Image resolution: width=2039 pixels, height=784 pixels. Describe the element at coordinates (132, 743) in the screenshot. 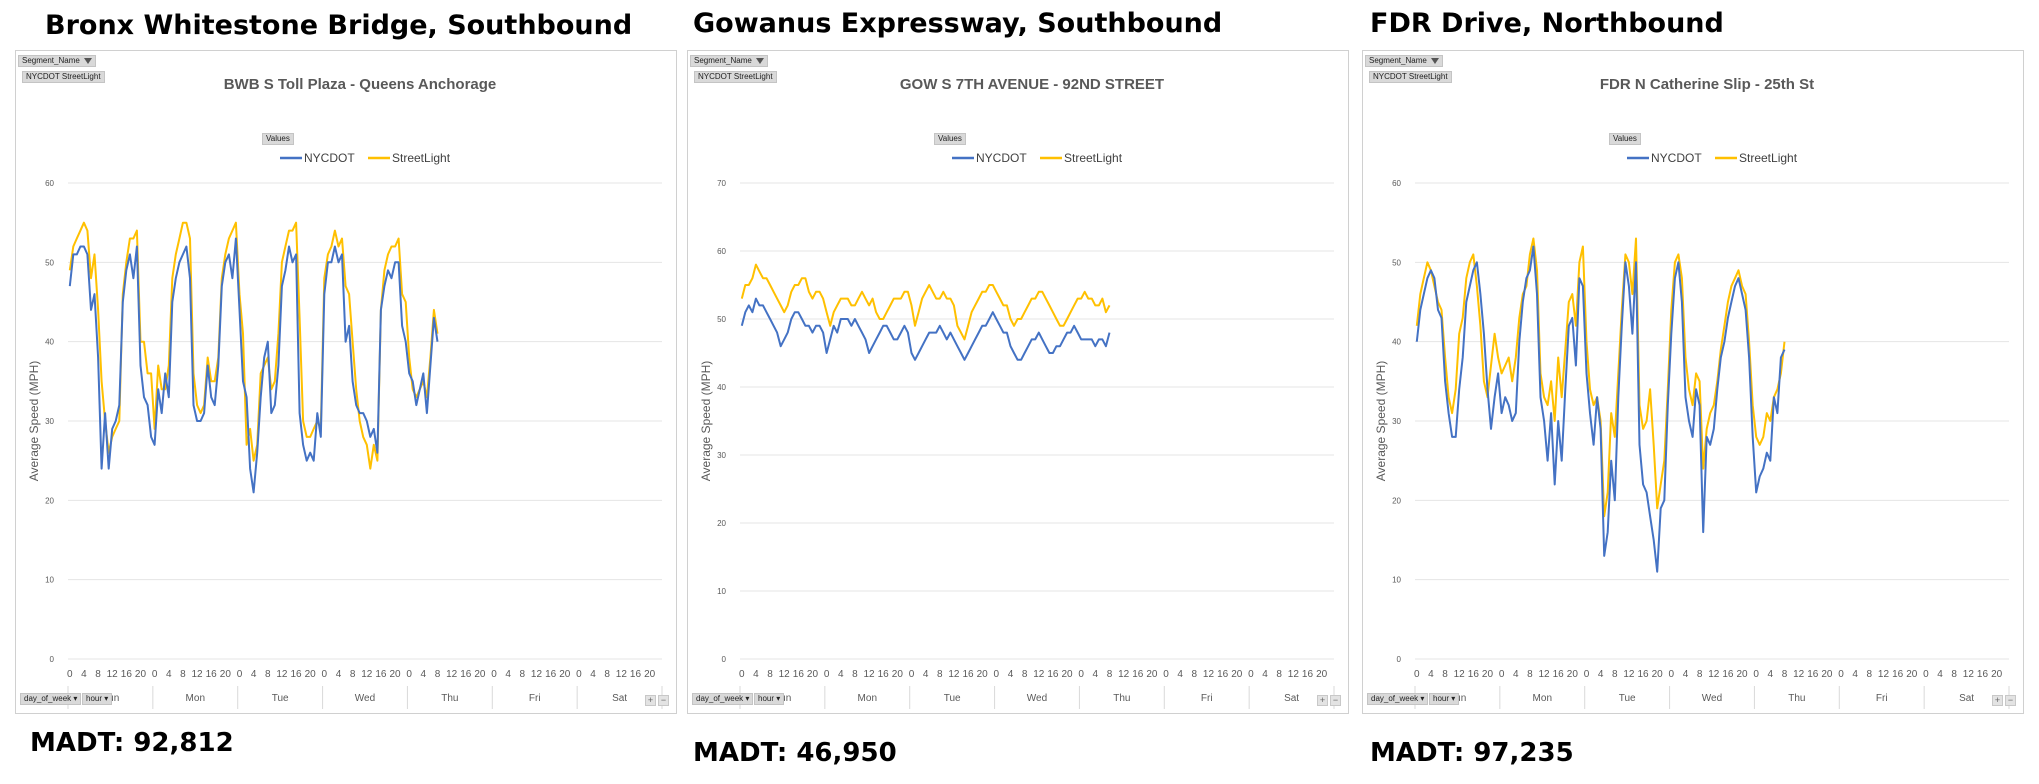

I see `madt-value: MADT: 92,812` at that location.